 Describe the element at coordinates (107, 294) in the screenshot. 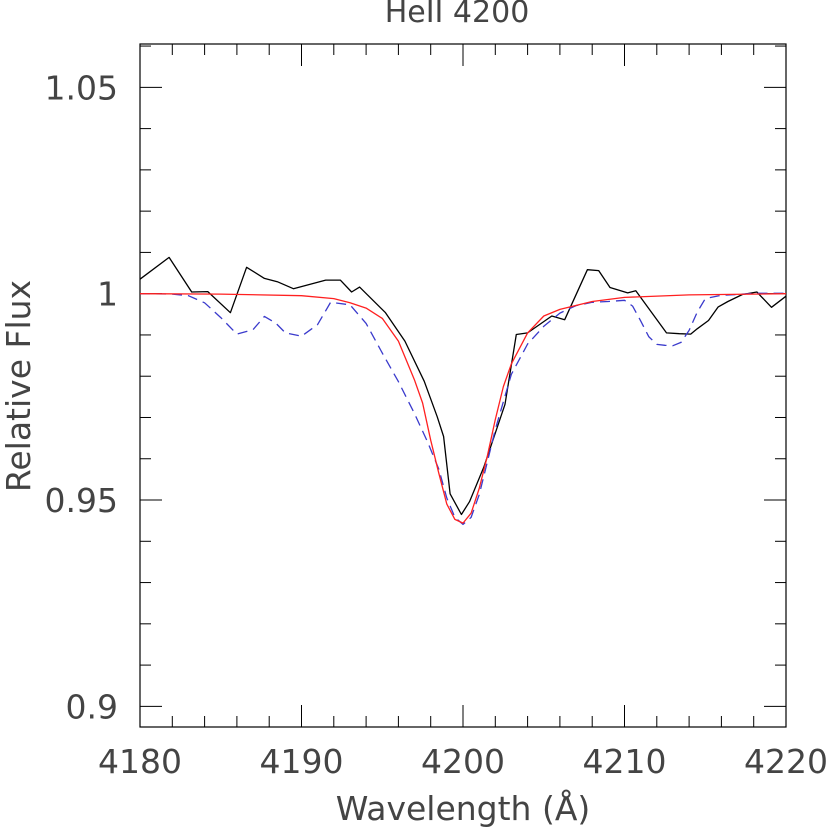

I see `y-tick-label: 1` at that location.